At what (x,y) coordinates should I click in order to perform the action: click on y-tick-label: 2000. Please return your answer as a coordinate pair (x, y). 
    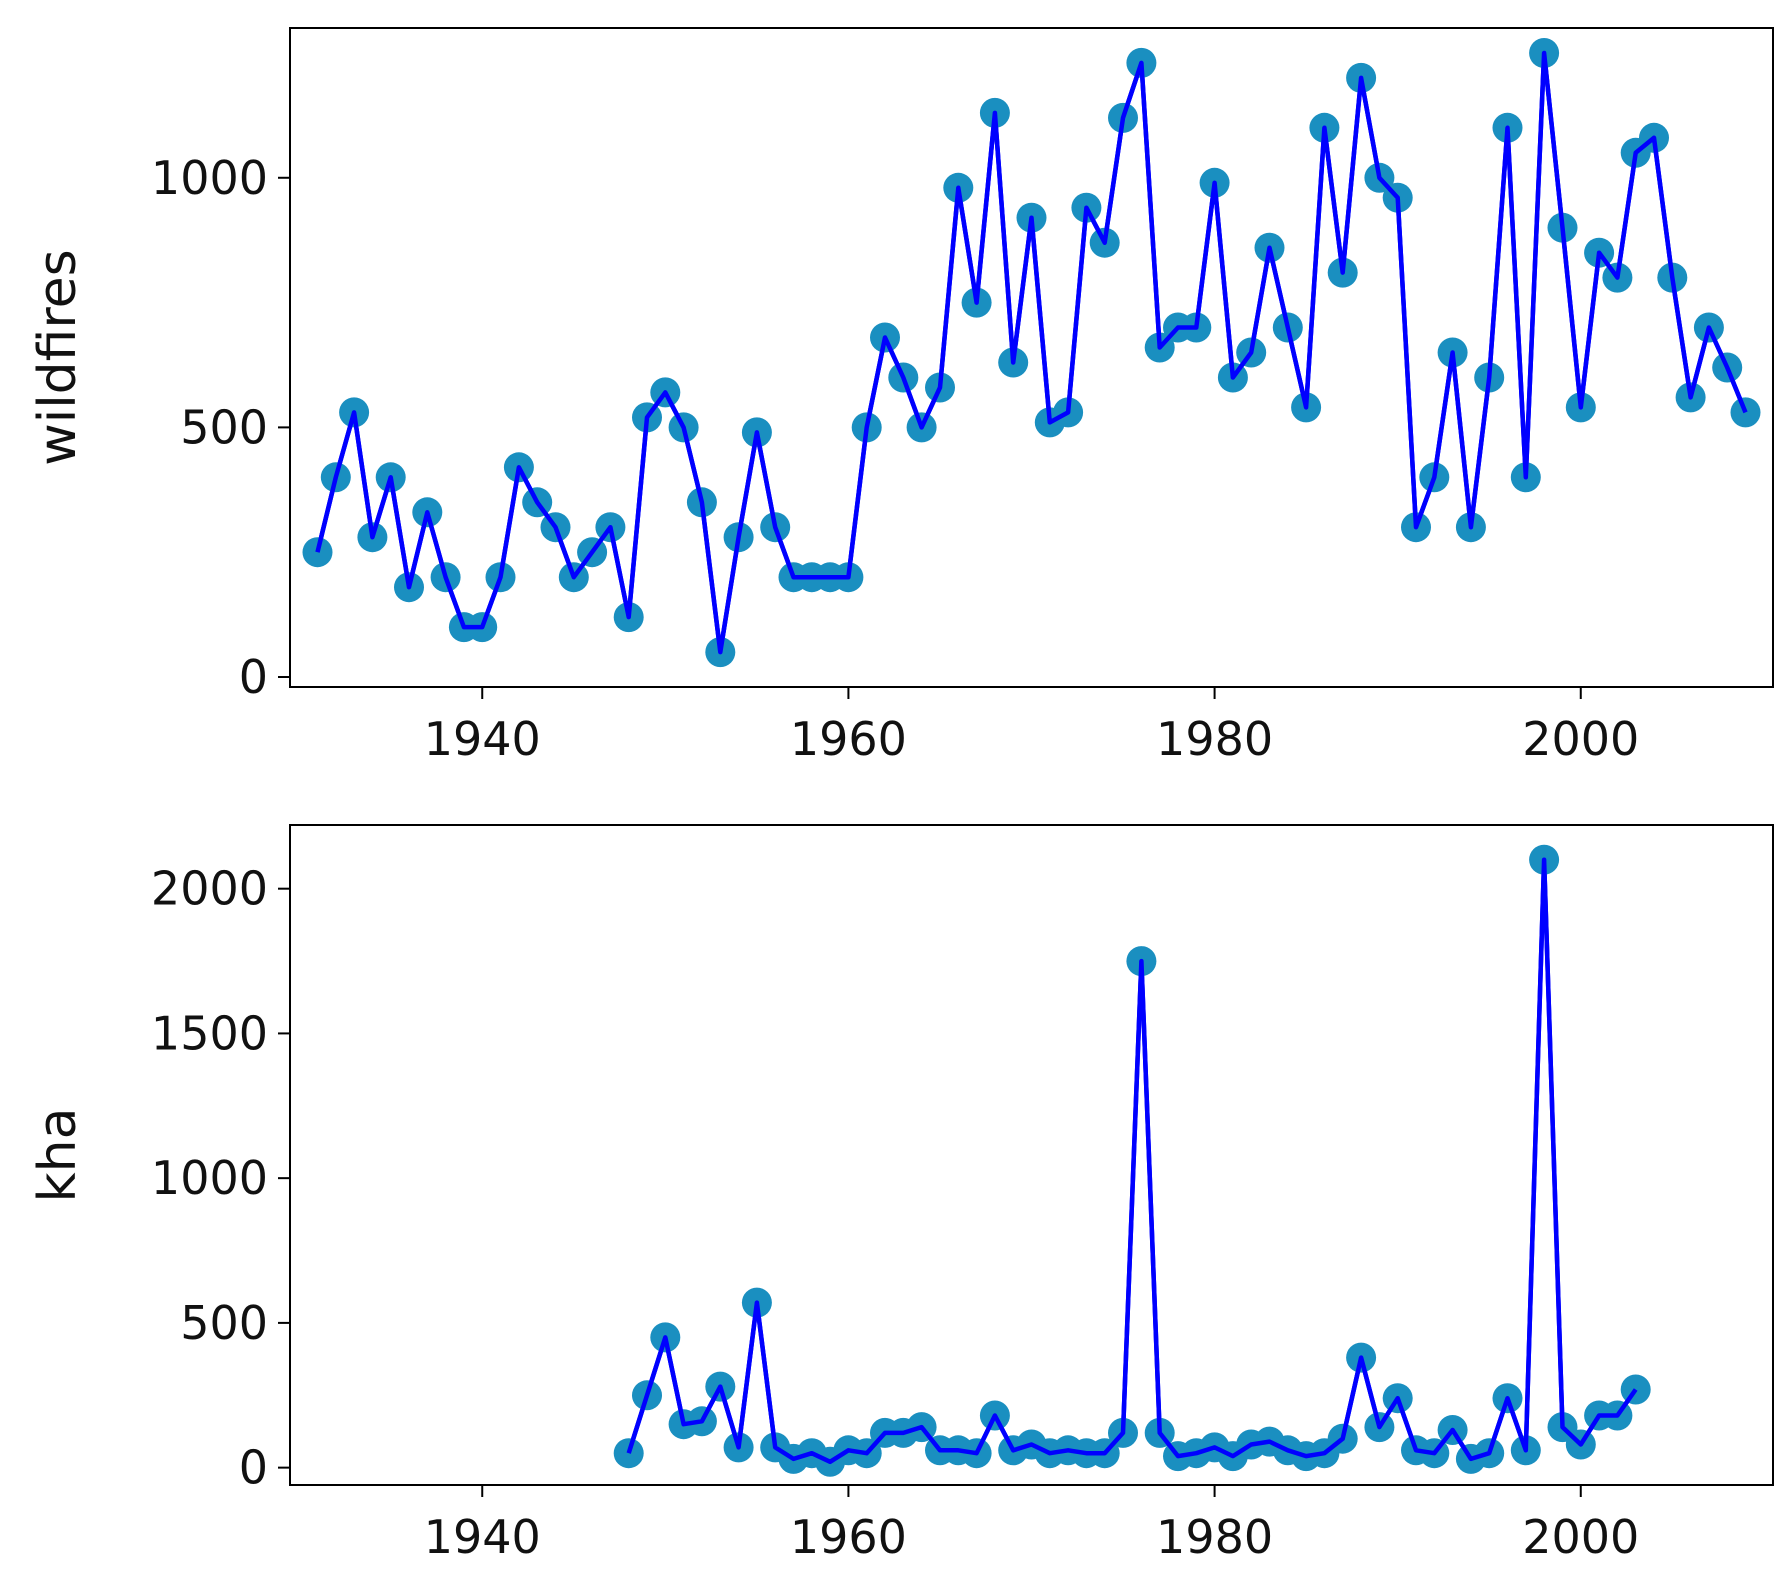
    Looking at the image, I should click on (209, 889).